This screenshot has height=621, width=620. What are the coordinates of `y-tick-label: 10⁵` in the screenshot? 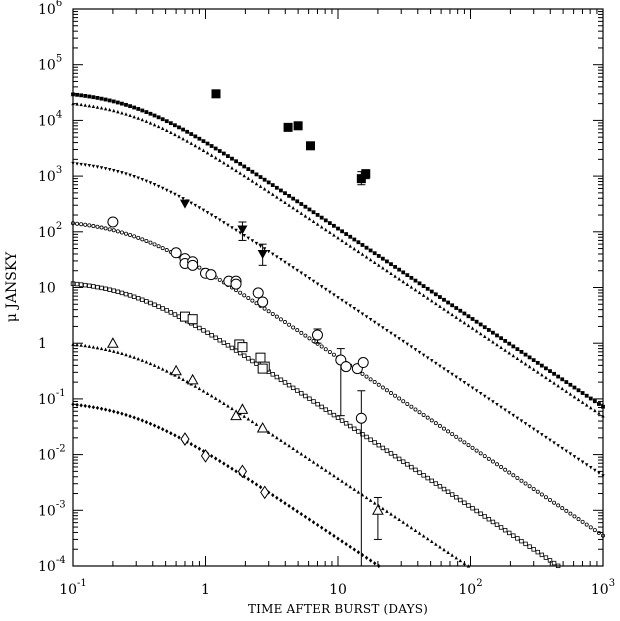 It's located at (50, 64).